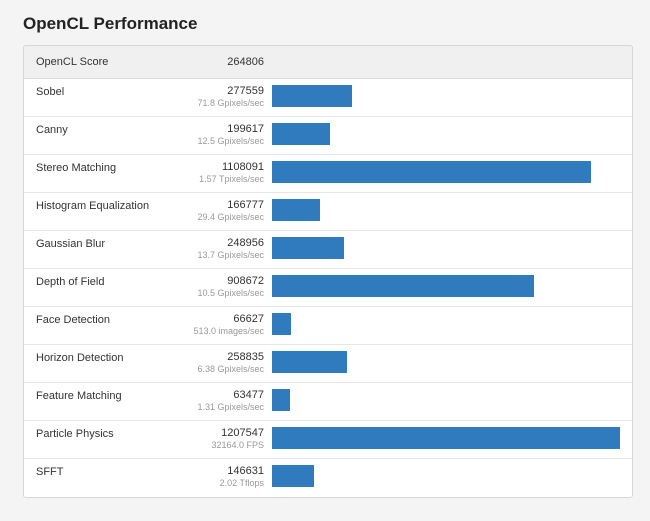 This screenshot has height=521, width=650. What do you see at coordinates (110, 23) in the screenshot?
I see `page-title: OpenCL Performance` at bounding box center [110, 23].